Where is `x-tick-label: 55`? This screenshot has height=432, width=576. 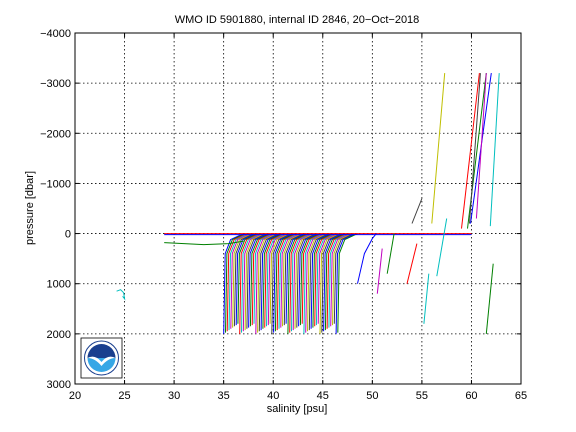
x-tick-label: 55 is located at coordinates (422, 396).